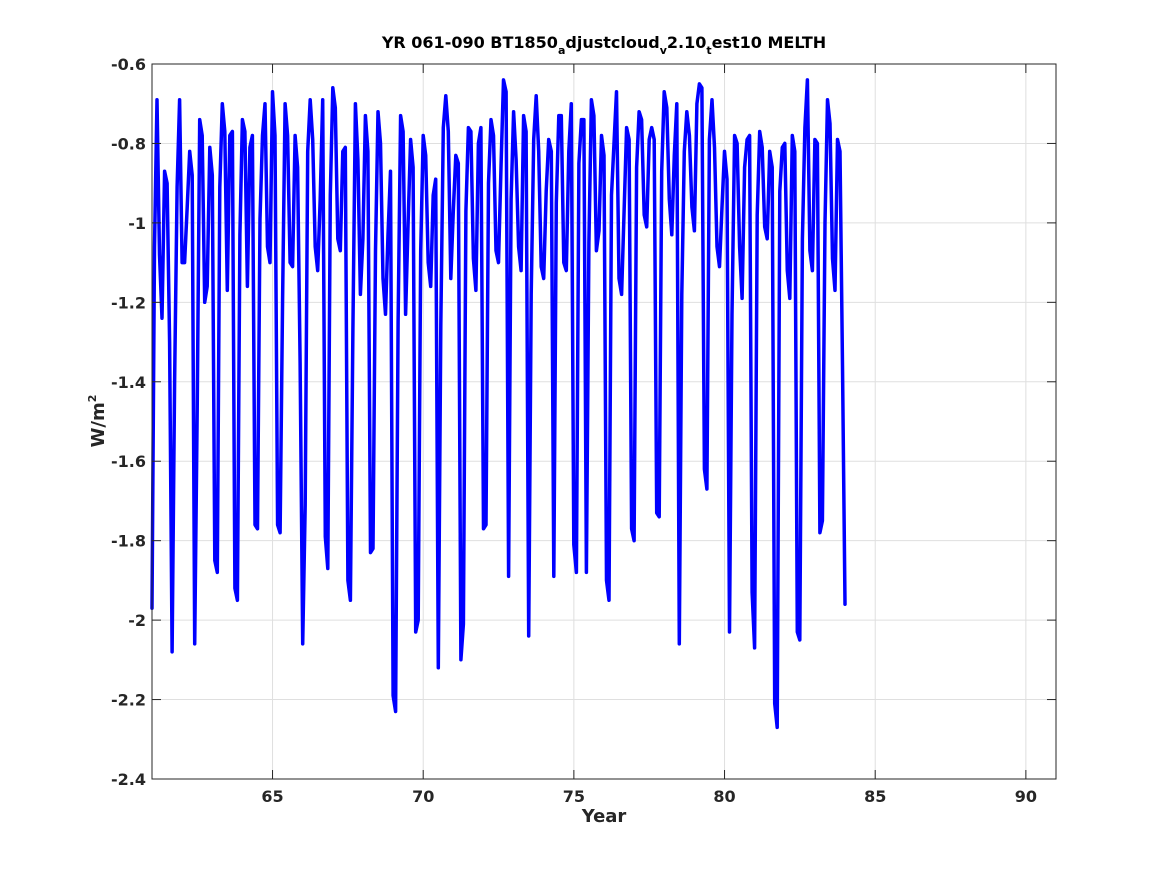 Image resolution: width=1167 pixels, height=875 pixels. What do you see at coordinates (561, 50) in the screenshot?
I see `title-subscript: a` at bounding box center [561, 50].